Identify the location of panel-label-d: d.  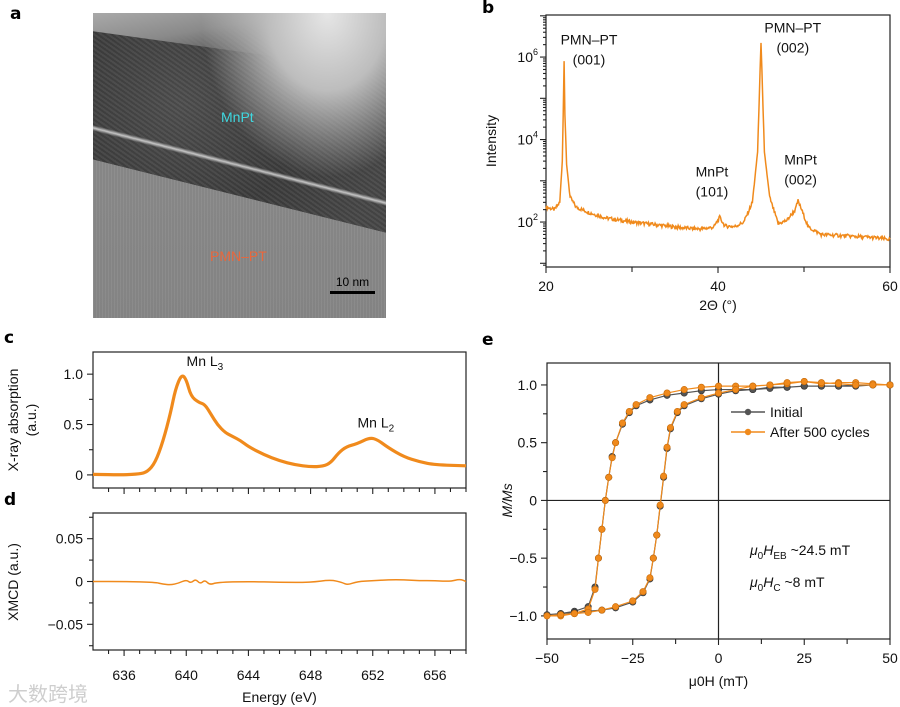
(10, 500).